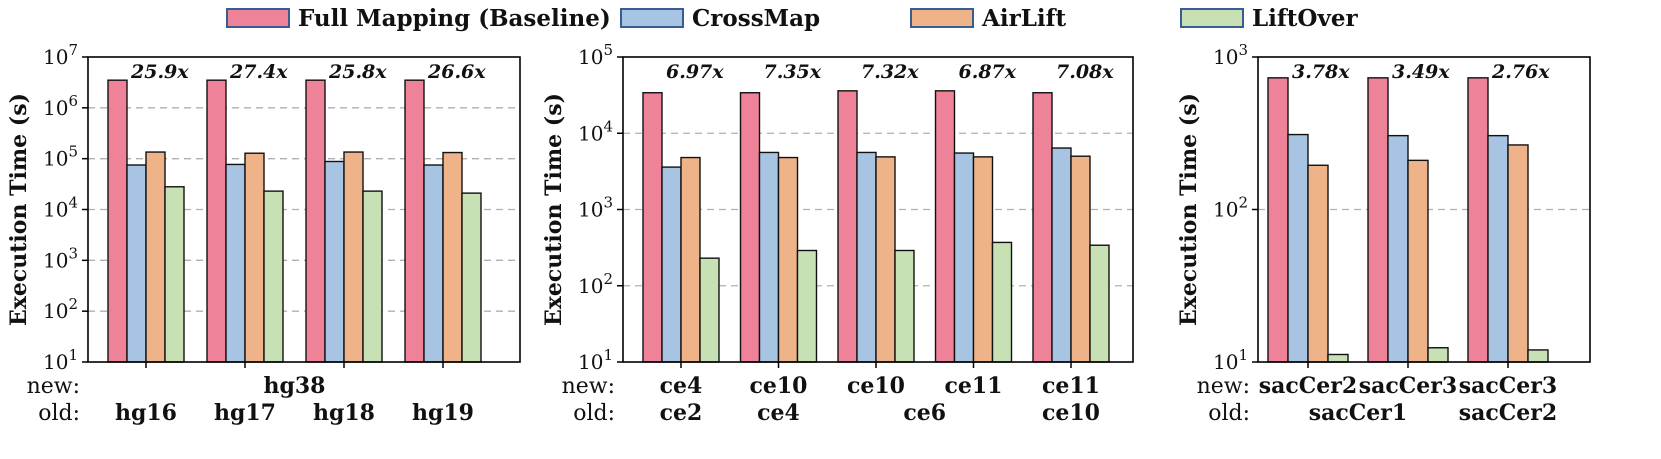 This screenshot has width=1661, height=459. I want to click on x-label-old: hg17, so click(245, 413).